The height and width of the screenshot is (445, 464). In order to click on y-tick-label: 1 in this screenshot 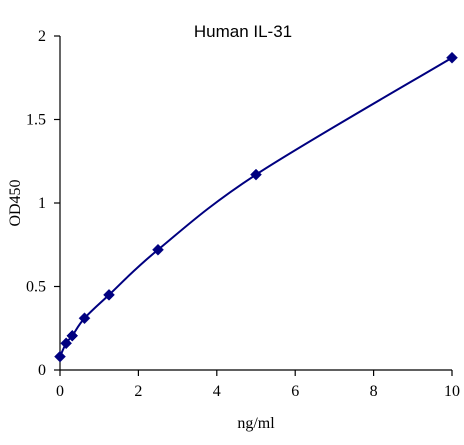, I will do `click(42, 203)`.